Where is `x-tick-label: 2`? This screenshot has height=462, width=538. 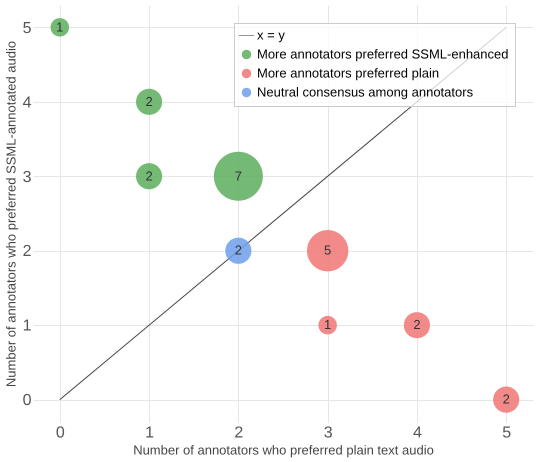 x-tick-label: 2 is located at coordinates (239, 433).